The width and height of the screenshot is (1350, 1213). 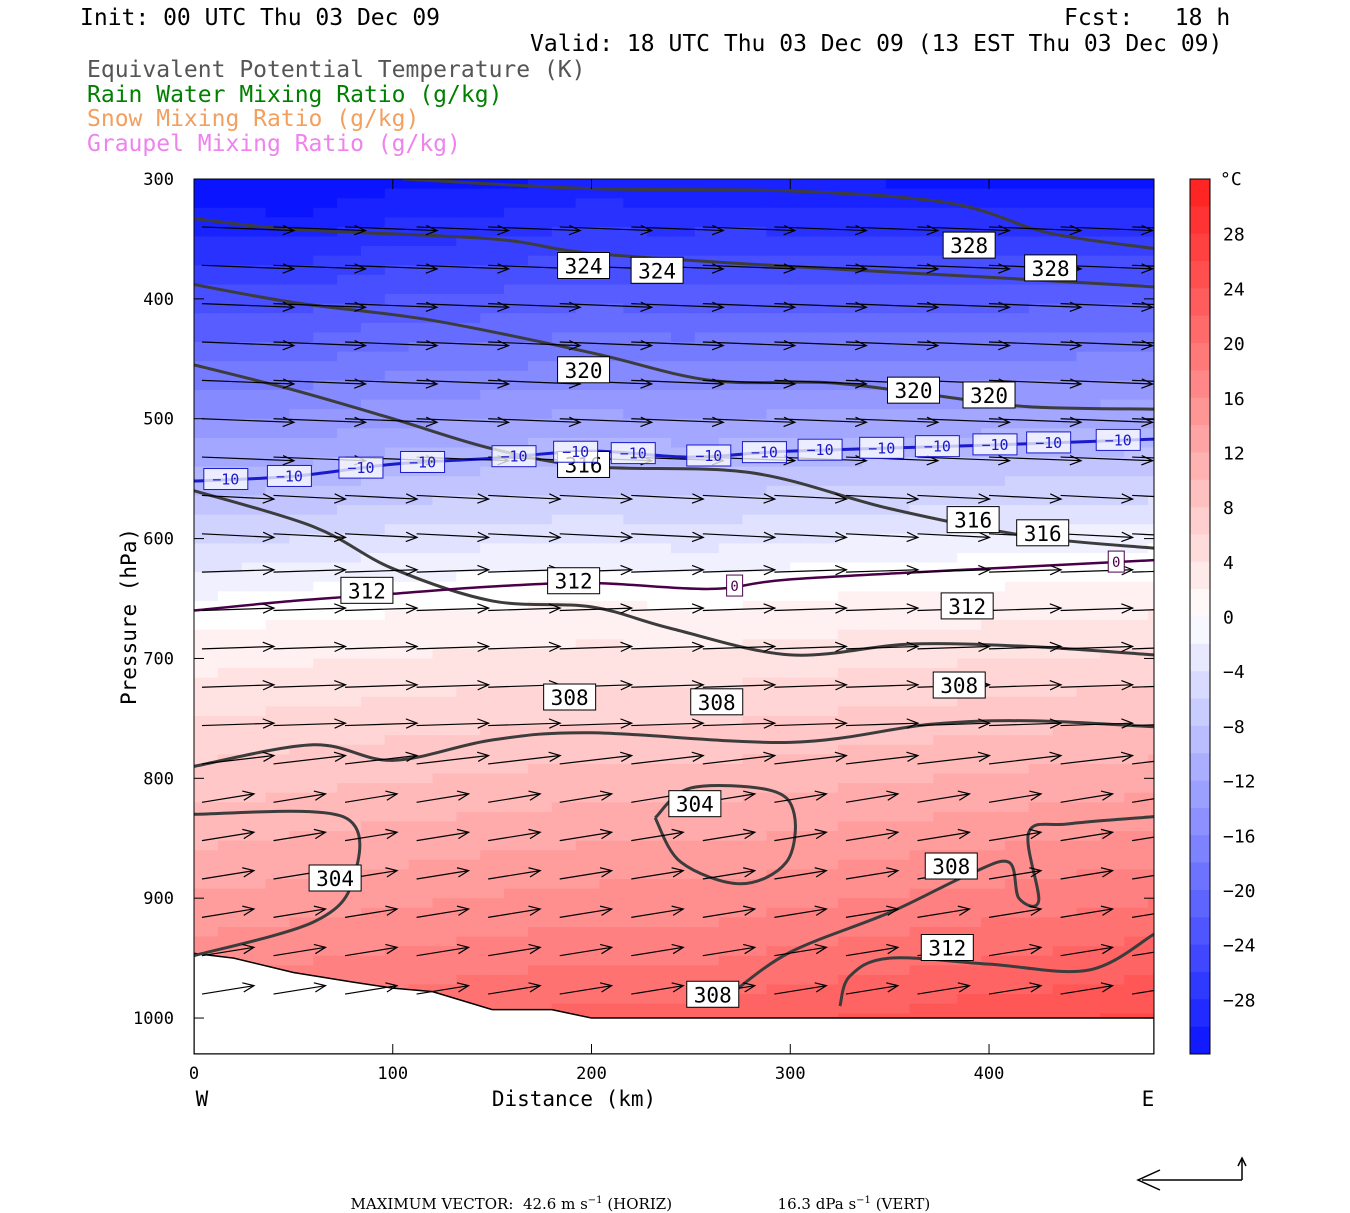 I want to click on colorbar-segment, so click(x=1200, y=821).